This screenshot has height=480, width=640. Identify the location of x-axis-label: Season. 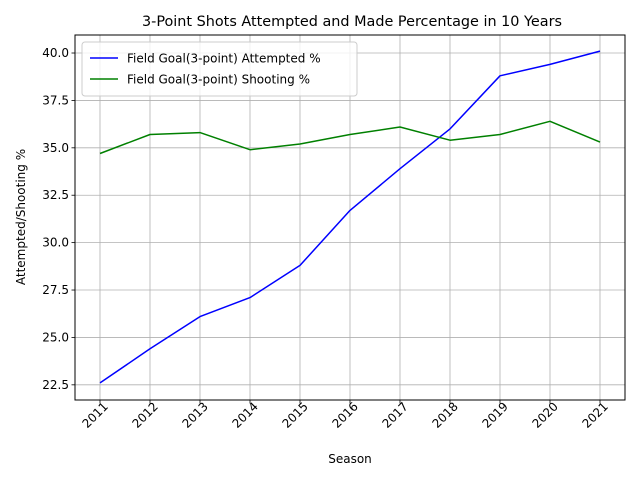
(350, 459).